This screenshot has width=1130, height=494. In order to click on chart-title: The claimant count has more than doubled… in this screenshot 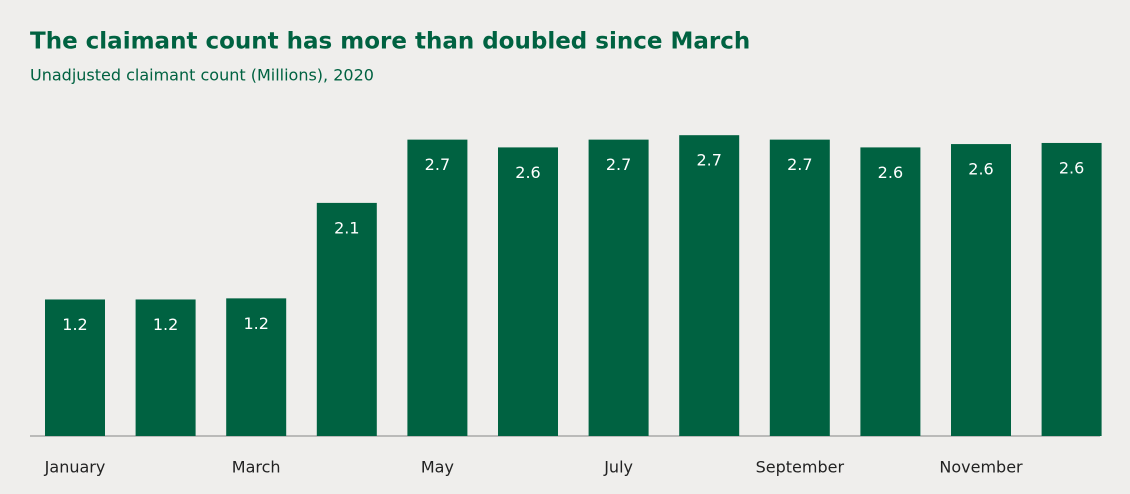, I will do `click(390, 42)`.